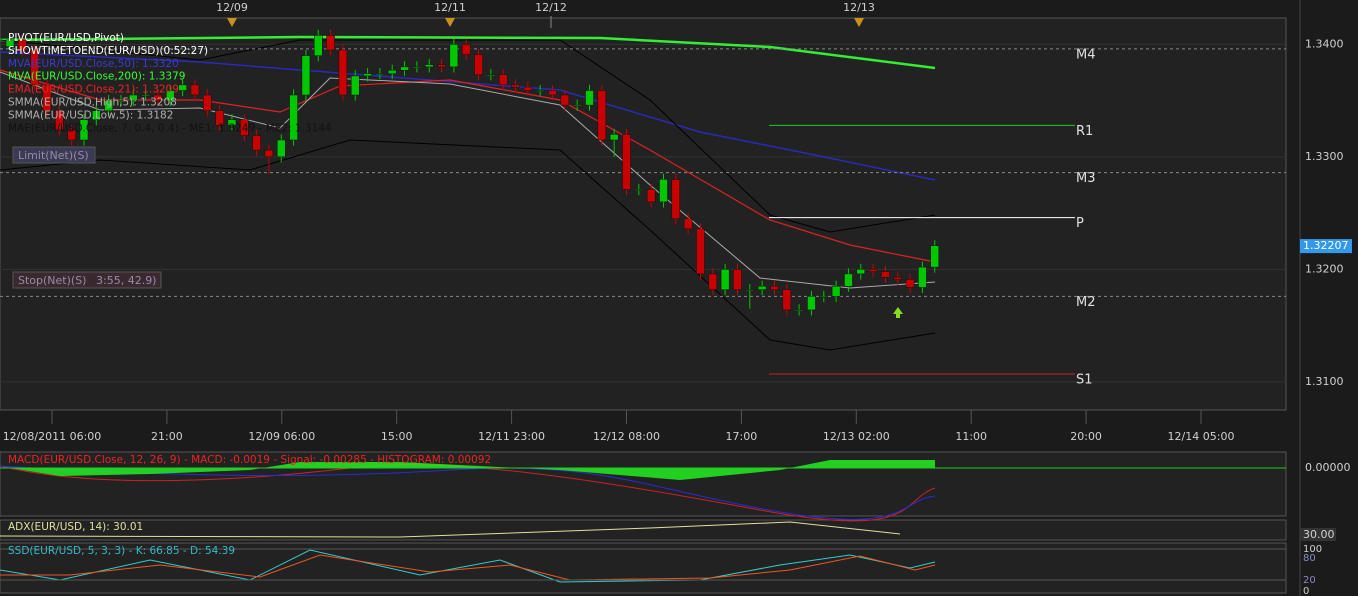 Image resolution: width=1358 pixels, height=596 pixels. I want to click on macd-panel, so click(643, 484).